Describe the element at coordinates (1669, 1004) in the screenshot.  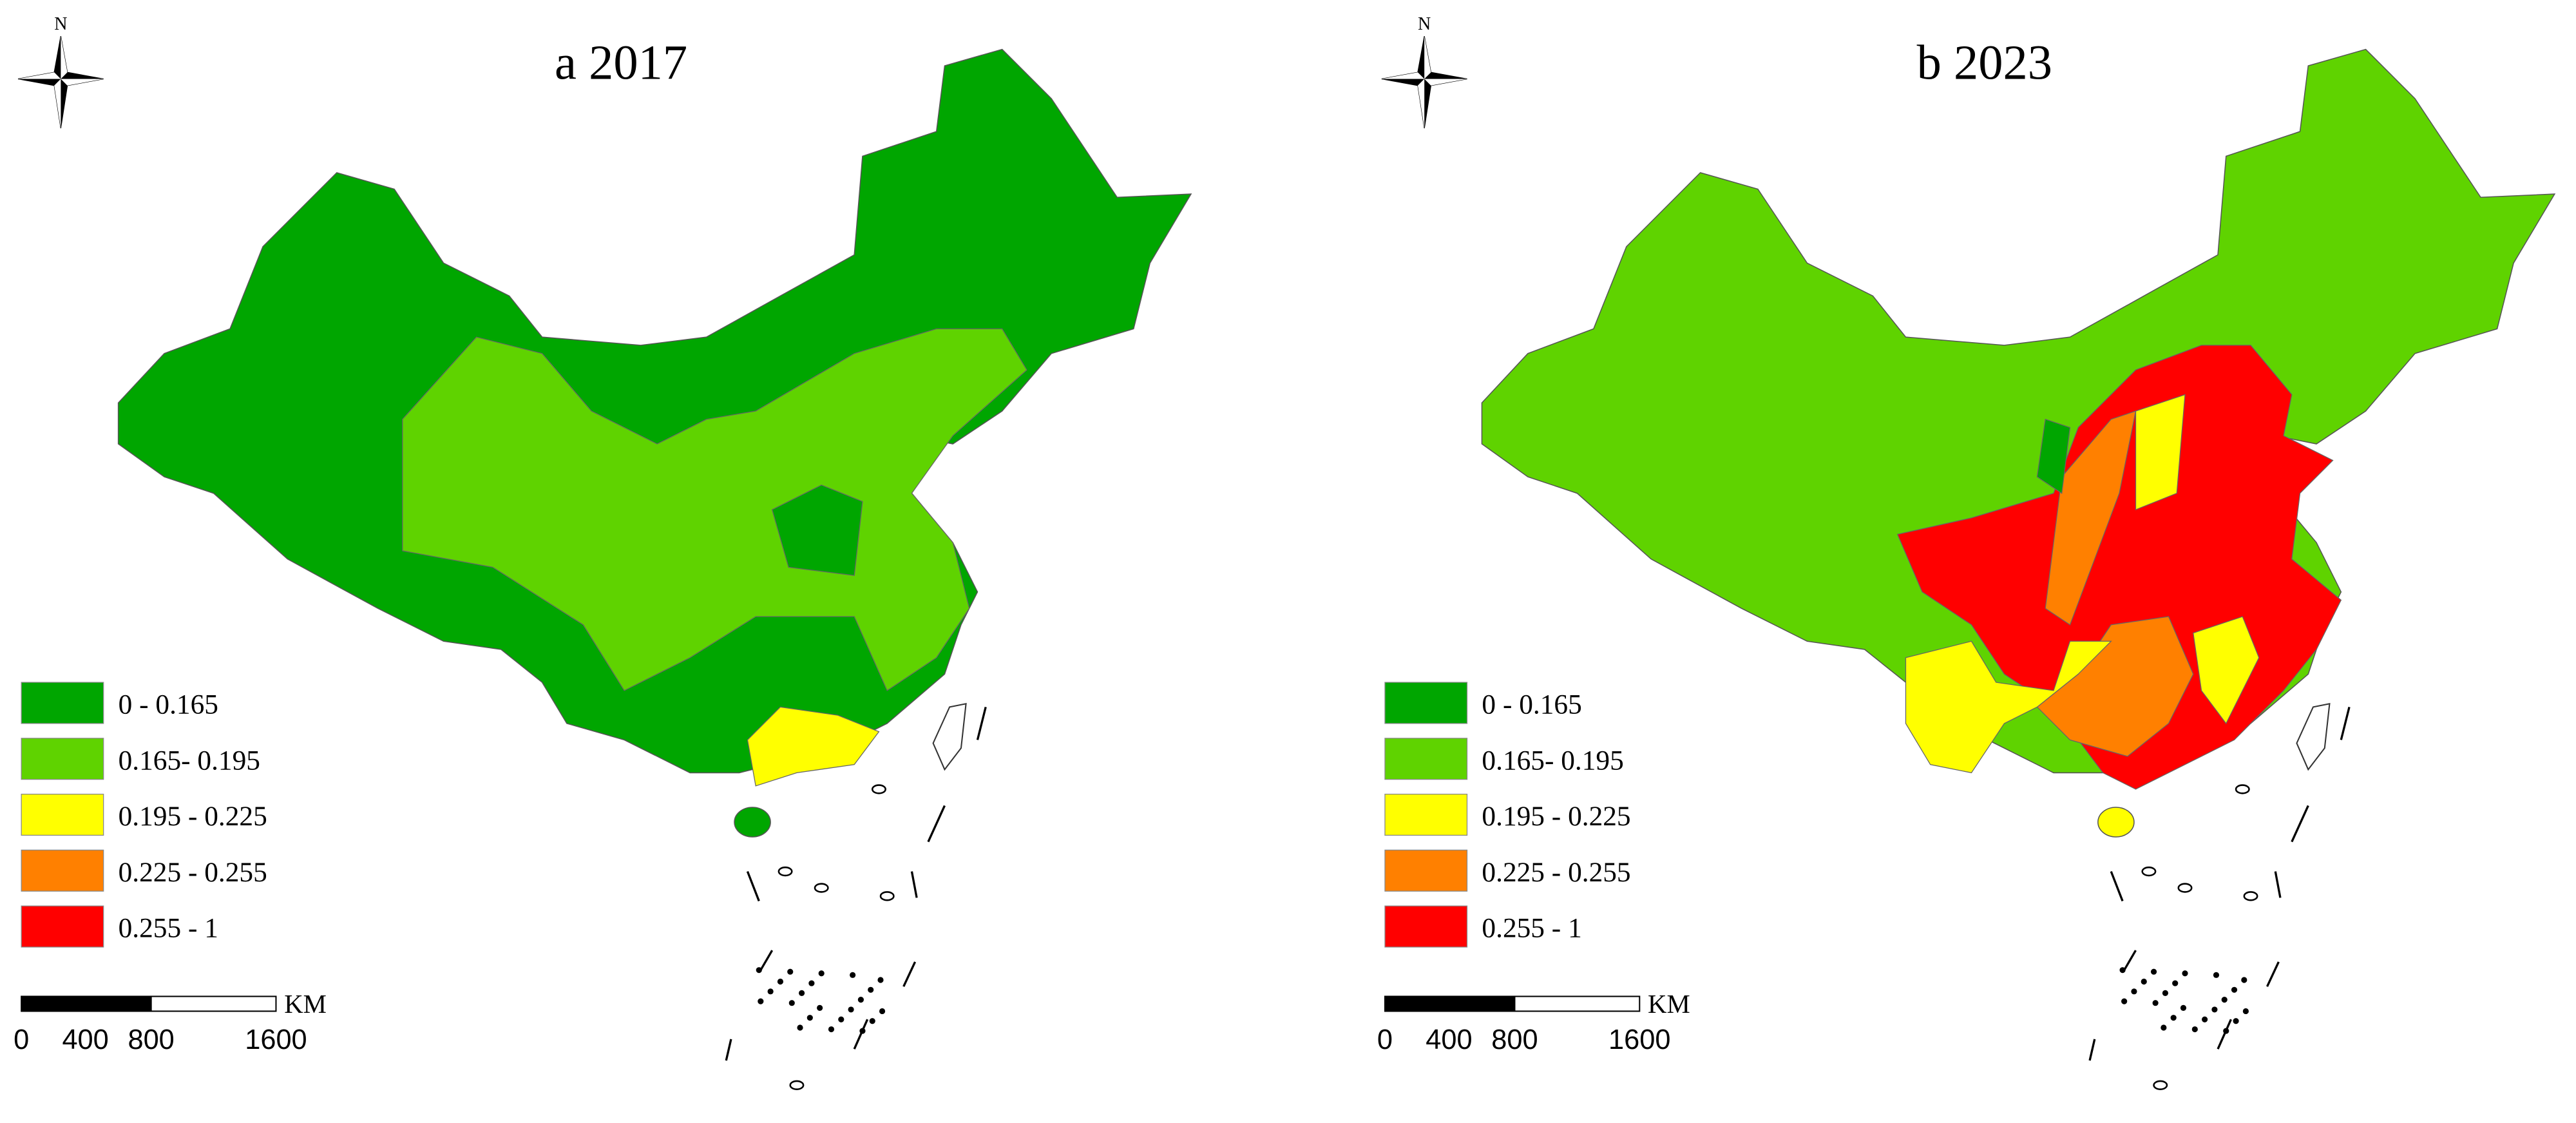
I see `scale-unit: KM` at that location.